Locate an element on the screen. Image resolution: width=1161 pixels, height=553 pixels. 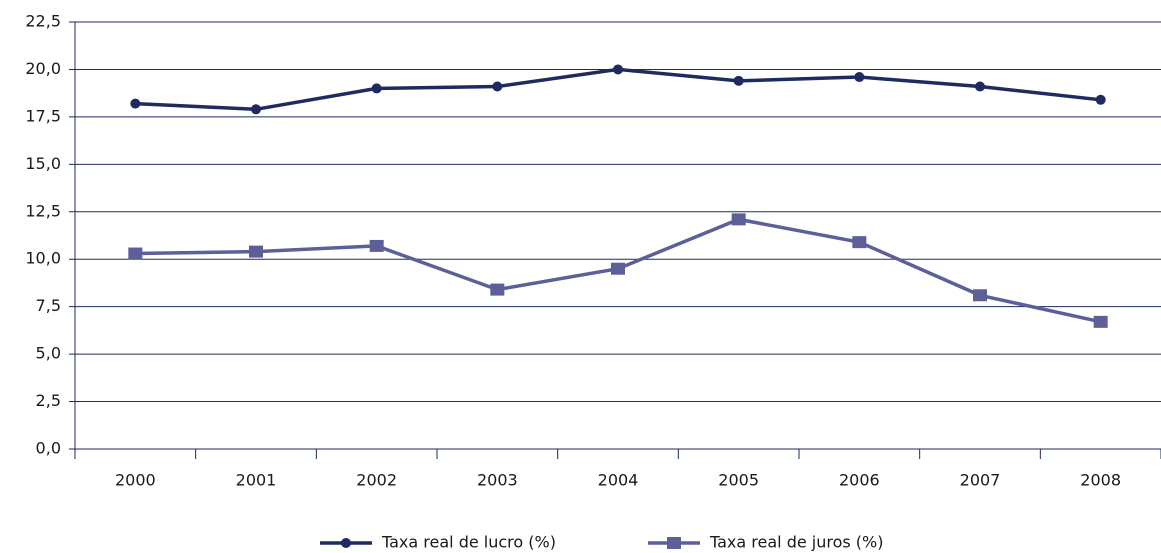
y-tick-label: 20,0 is located at coordinates (43, 68).